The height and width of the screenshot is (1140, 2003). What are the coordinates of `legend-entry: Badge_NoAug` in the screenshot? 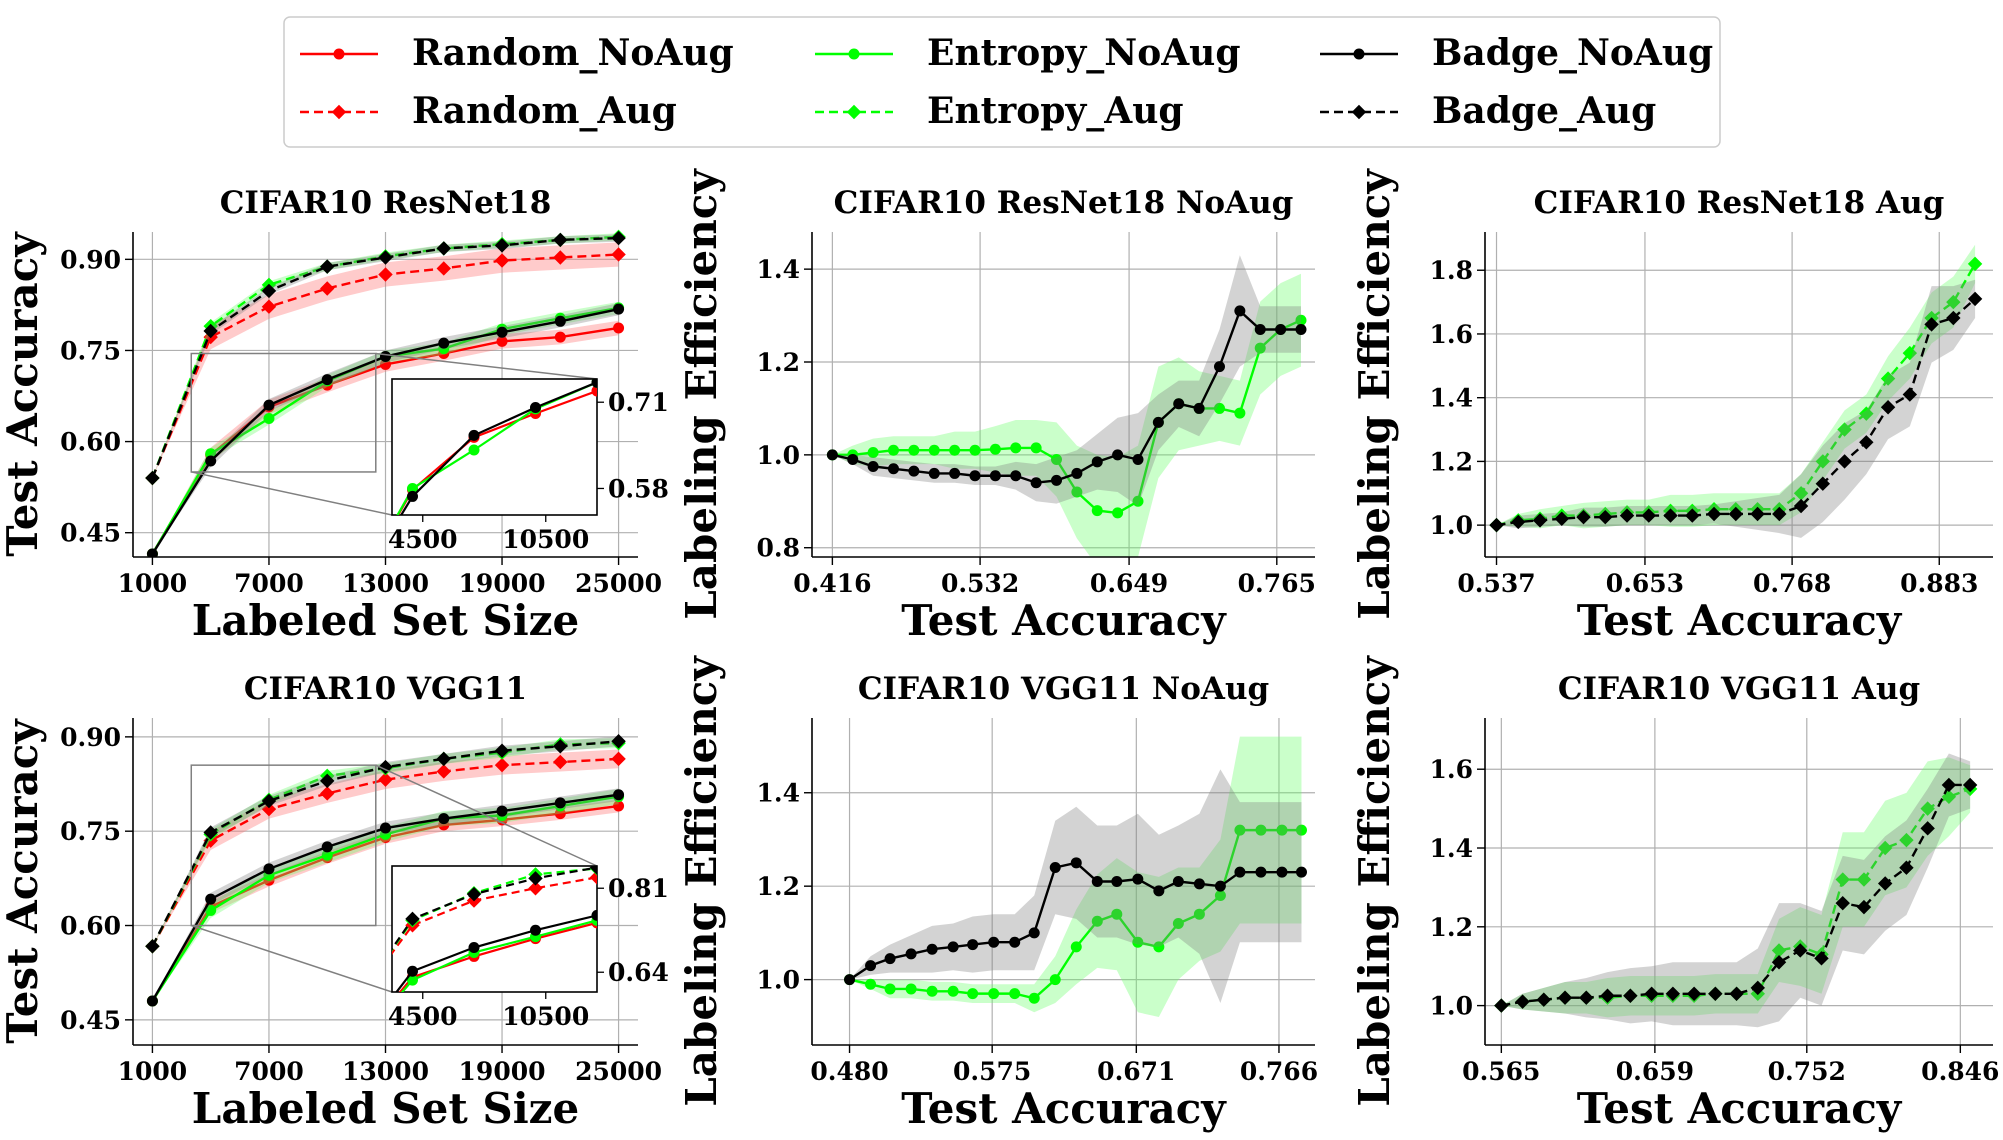 It's located at (1516, 53).